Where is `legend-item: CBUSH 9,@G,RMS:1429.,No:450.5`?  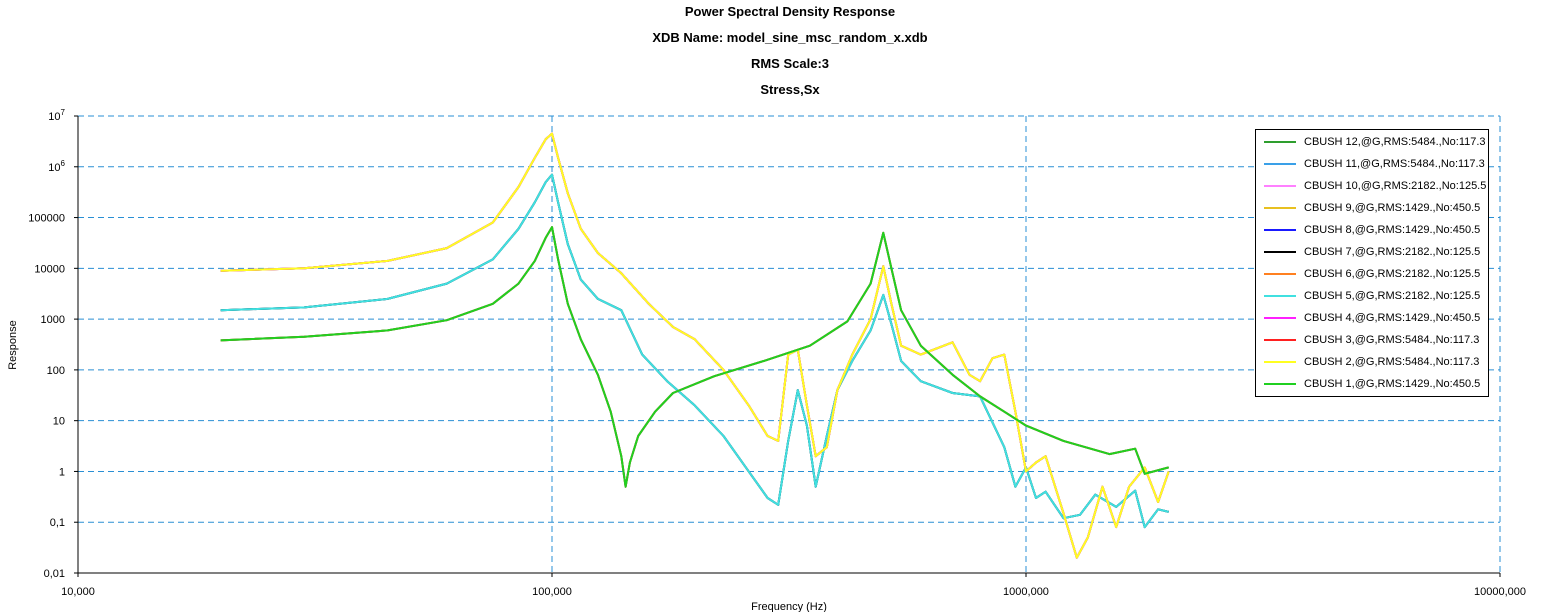
legend-item: CBUSH 9,@G,RMS:1429.,No:450.5 is located at coordinates (1372, 208).